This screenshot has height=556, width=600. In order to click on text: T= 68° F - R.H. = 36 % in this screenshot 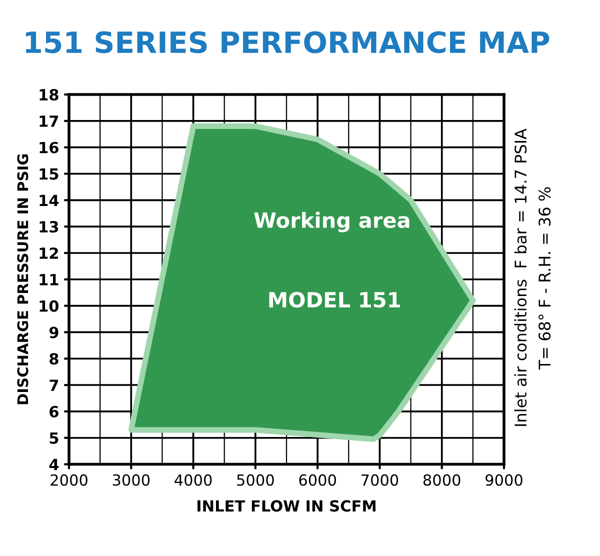, I will do `click(544, 278)`.